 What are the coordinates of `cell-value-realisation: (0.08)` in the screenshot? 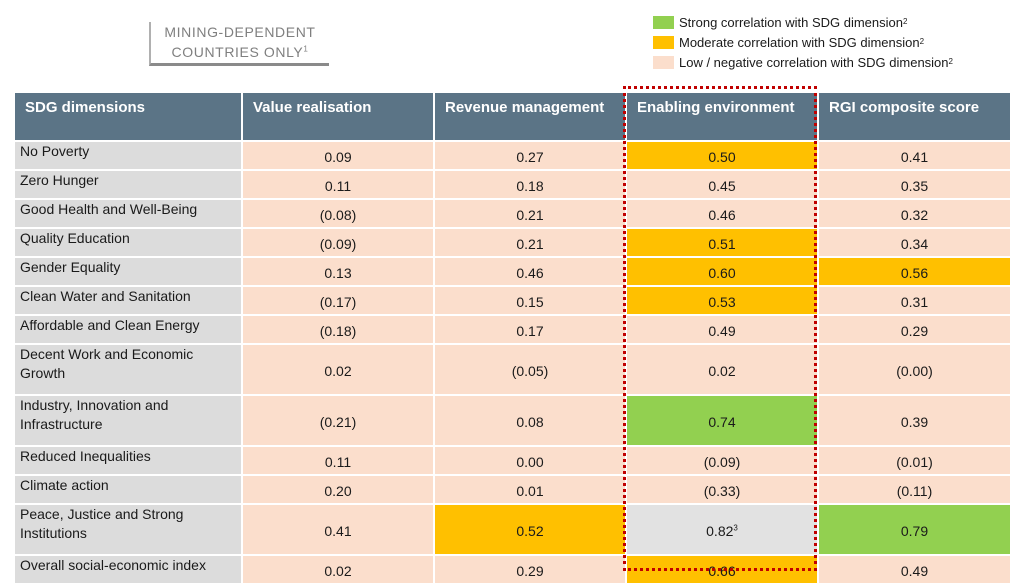 It's located at (338, 213).